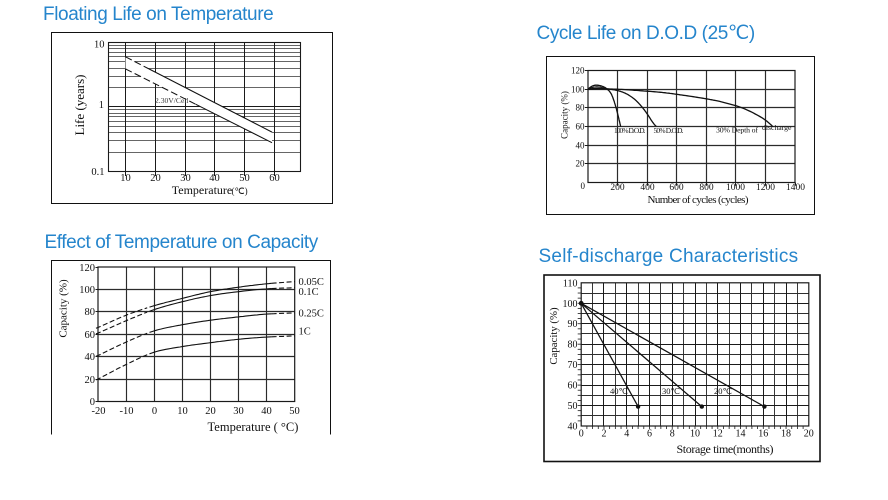 The width and height of the screenshot is (888, 500). I want to click on svg-text: 110, so click(570, 283).